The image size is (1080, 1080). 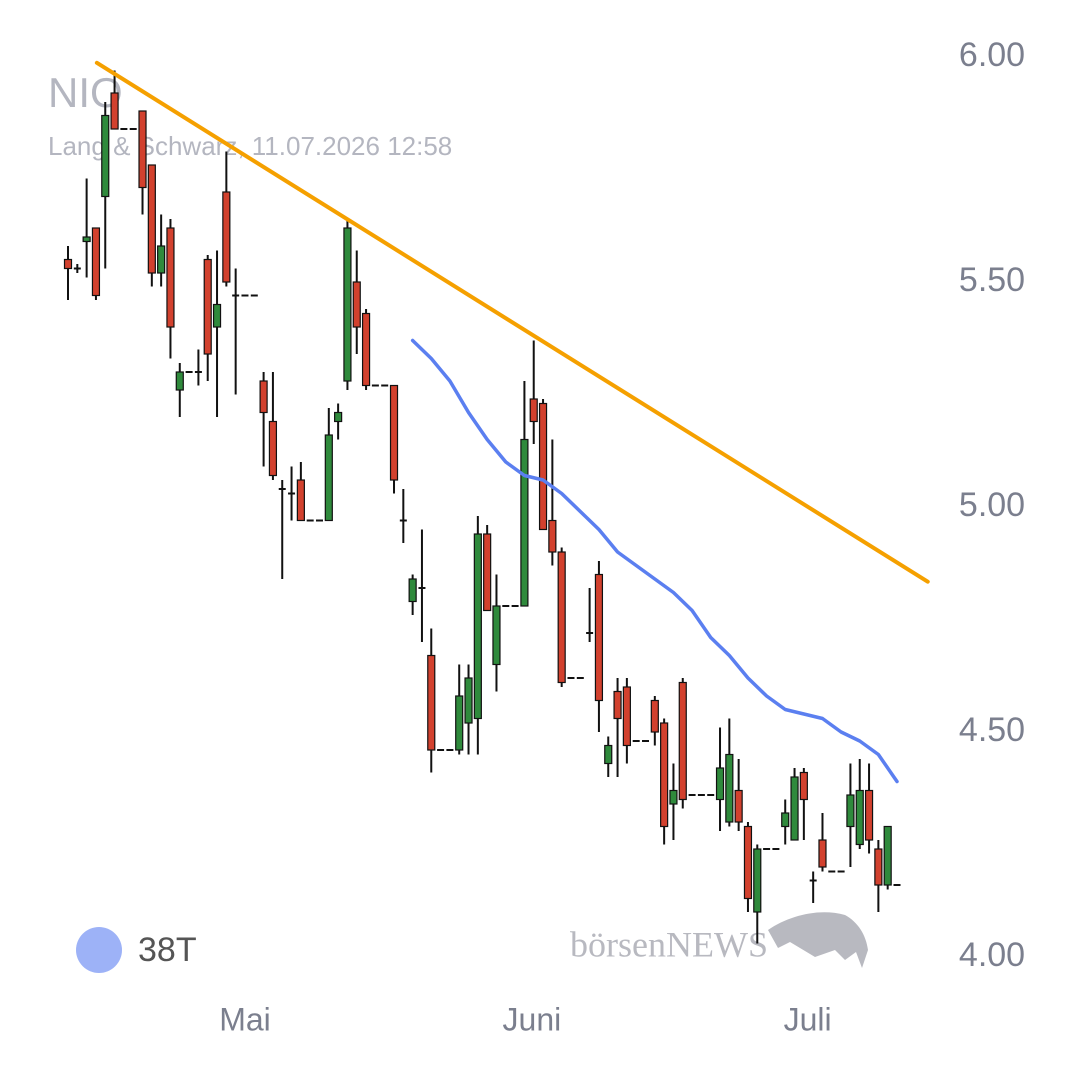 I want to click on y-tick-label: 5.50, so click(x=992, y=280).